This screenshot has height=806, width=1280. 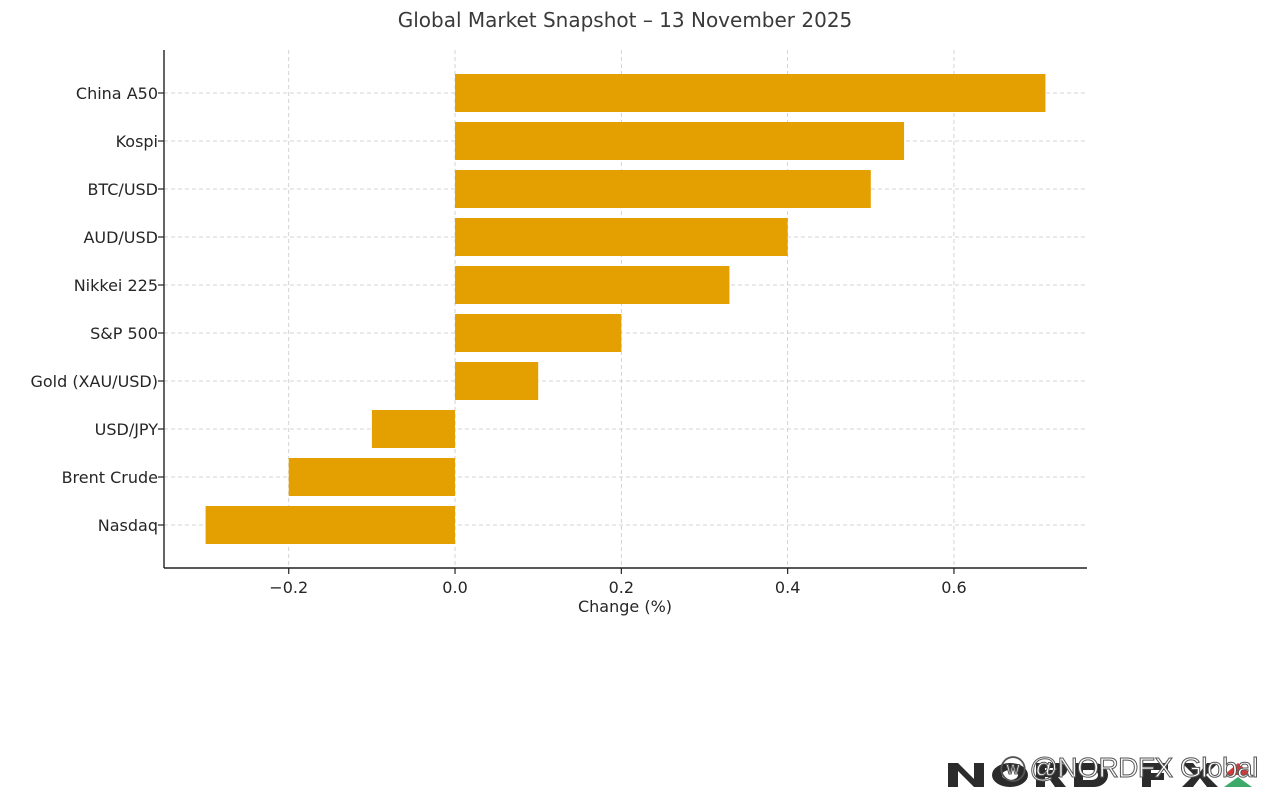 What do you see at coordinates (117, 93) in the screenshot?
I see `y-tick-label: China A50` at bounding box center [117, 93].